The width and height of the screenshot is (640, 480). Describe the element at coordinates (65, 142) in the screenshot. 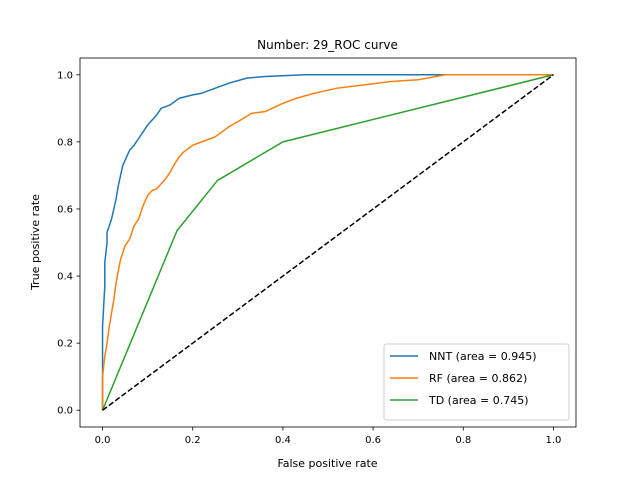

I see `y-tick-label: 0.8` at that location.